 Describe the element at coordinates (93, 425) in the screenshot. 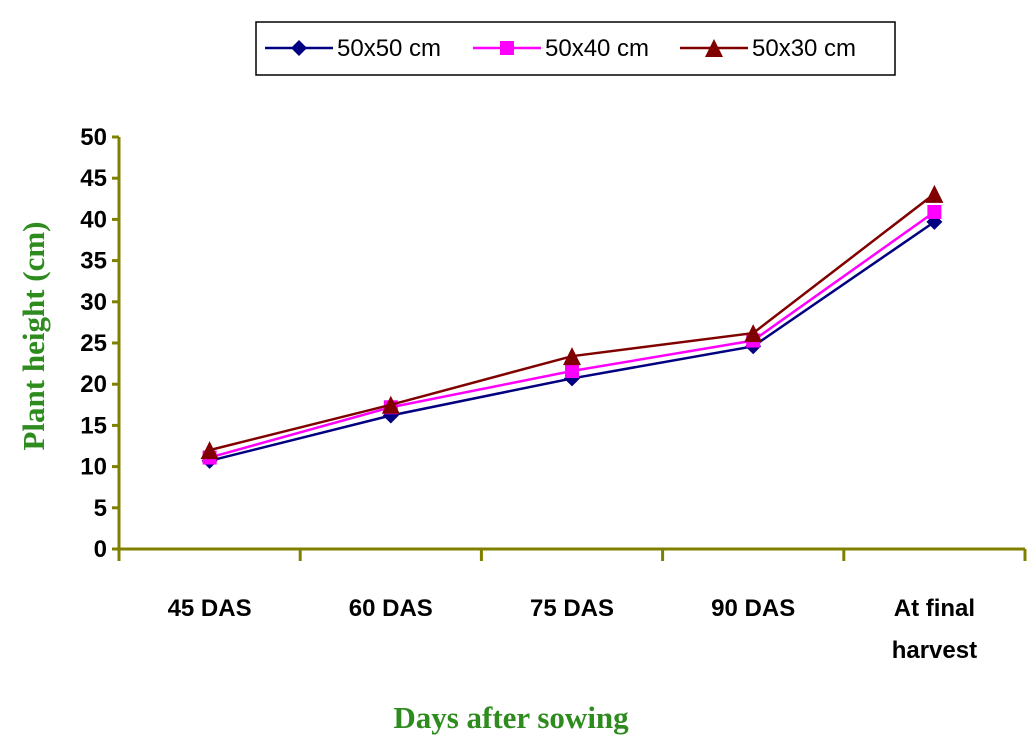

I see `y-tick-label: 15` at that location.